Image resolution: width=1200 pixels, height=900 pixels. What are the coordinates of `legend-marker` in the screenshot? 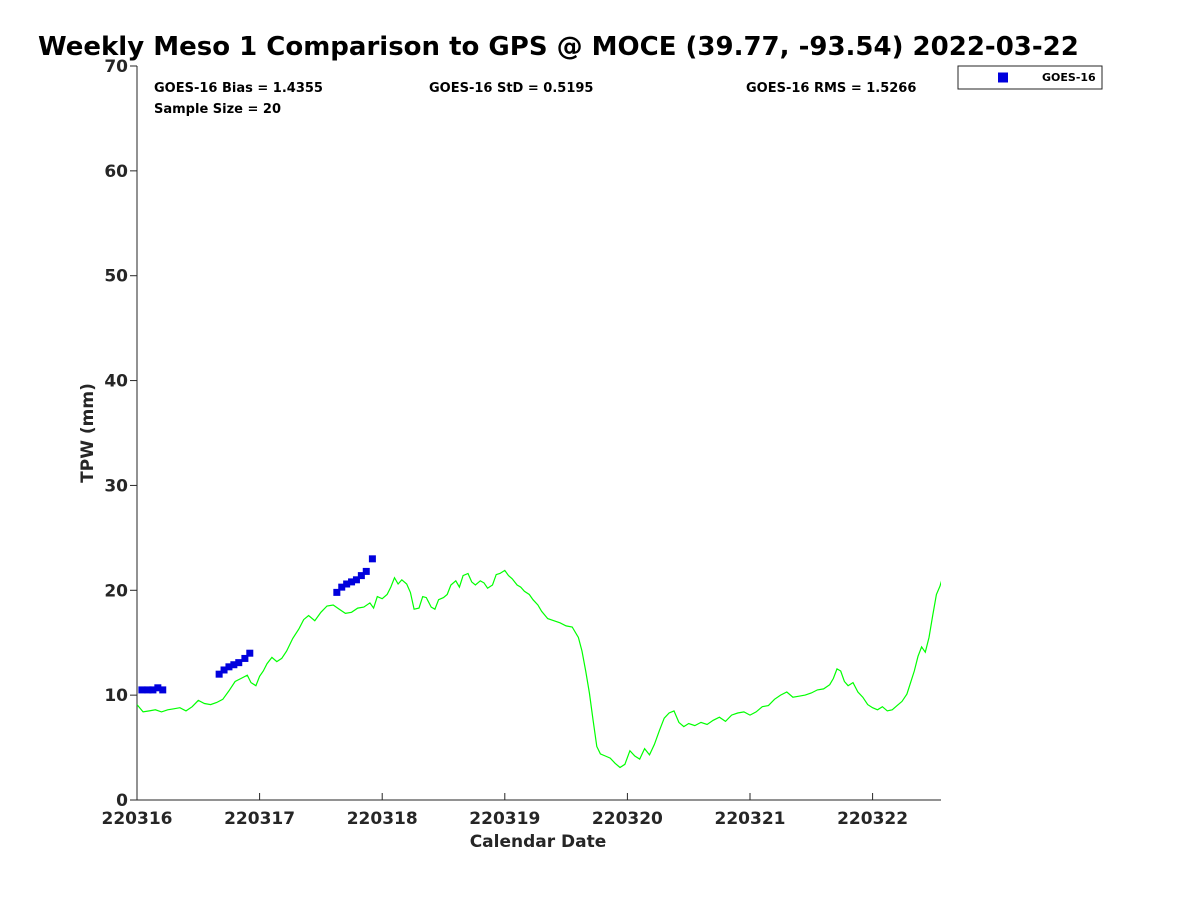 It's located at (1003, 77).